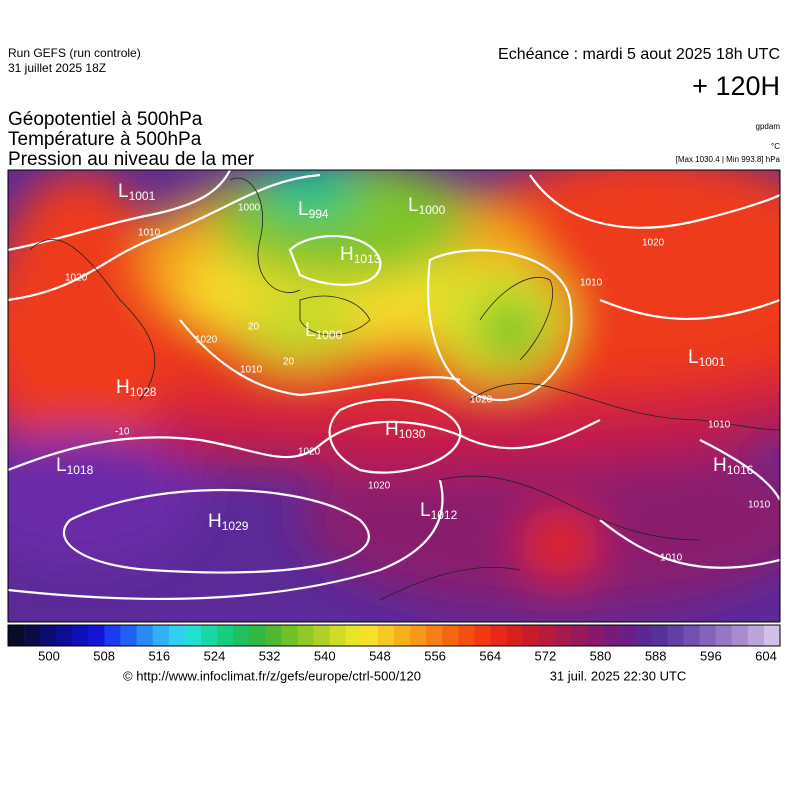 This screenshot has height=794, width=788. I want to click on field: Géopotentiel à 500hPa, so click(105, 119).